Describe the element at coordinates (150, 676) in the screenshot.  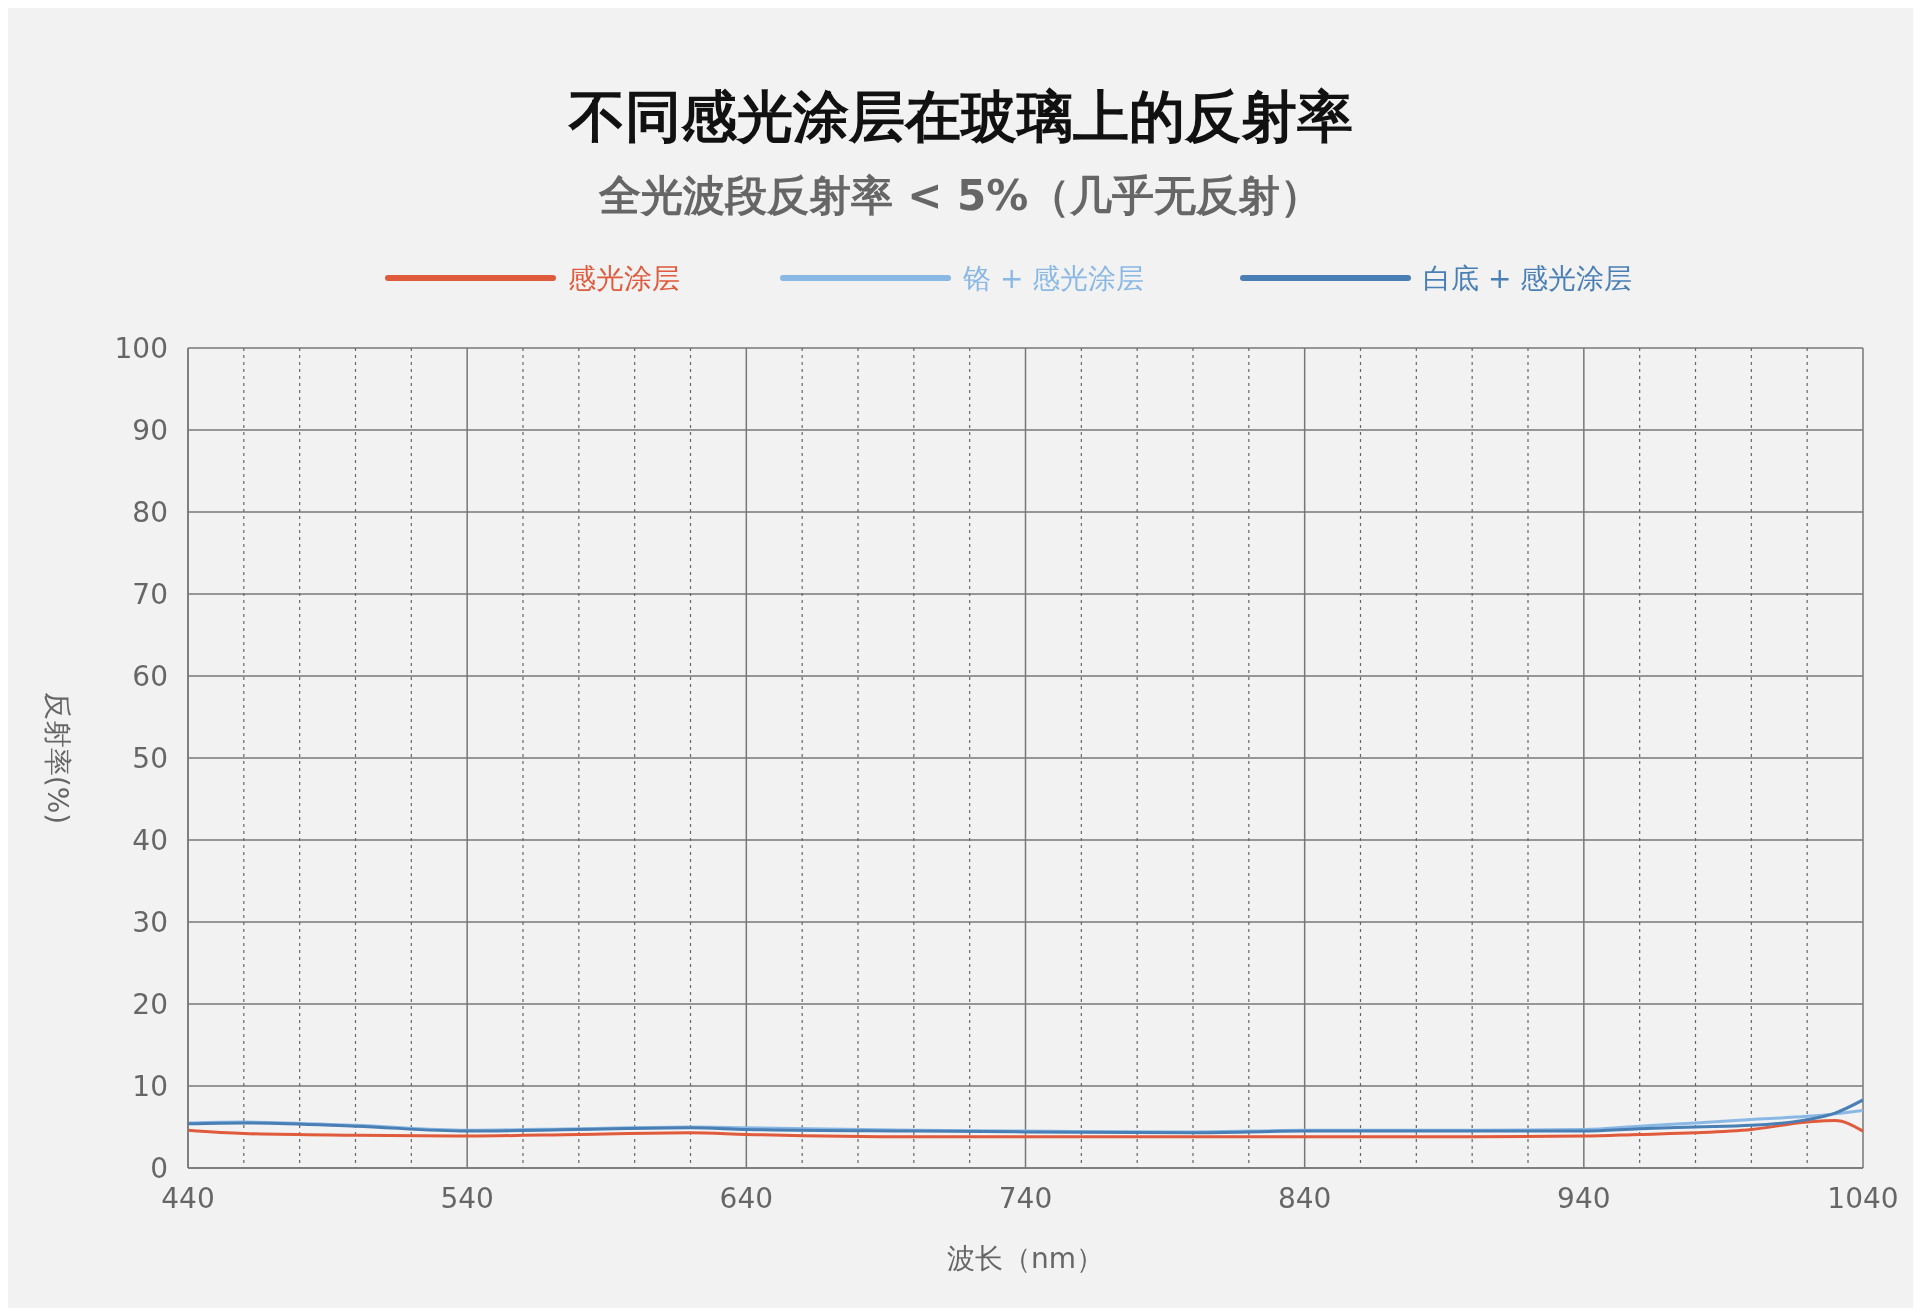
I see `y-tick-label: 60` at that location.